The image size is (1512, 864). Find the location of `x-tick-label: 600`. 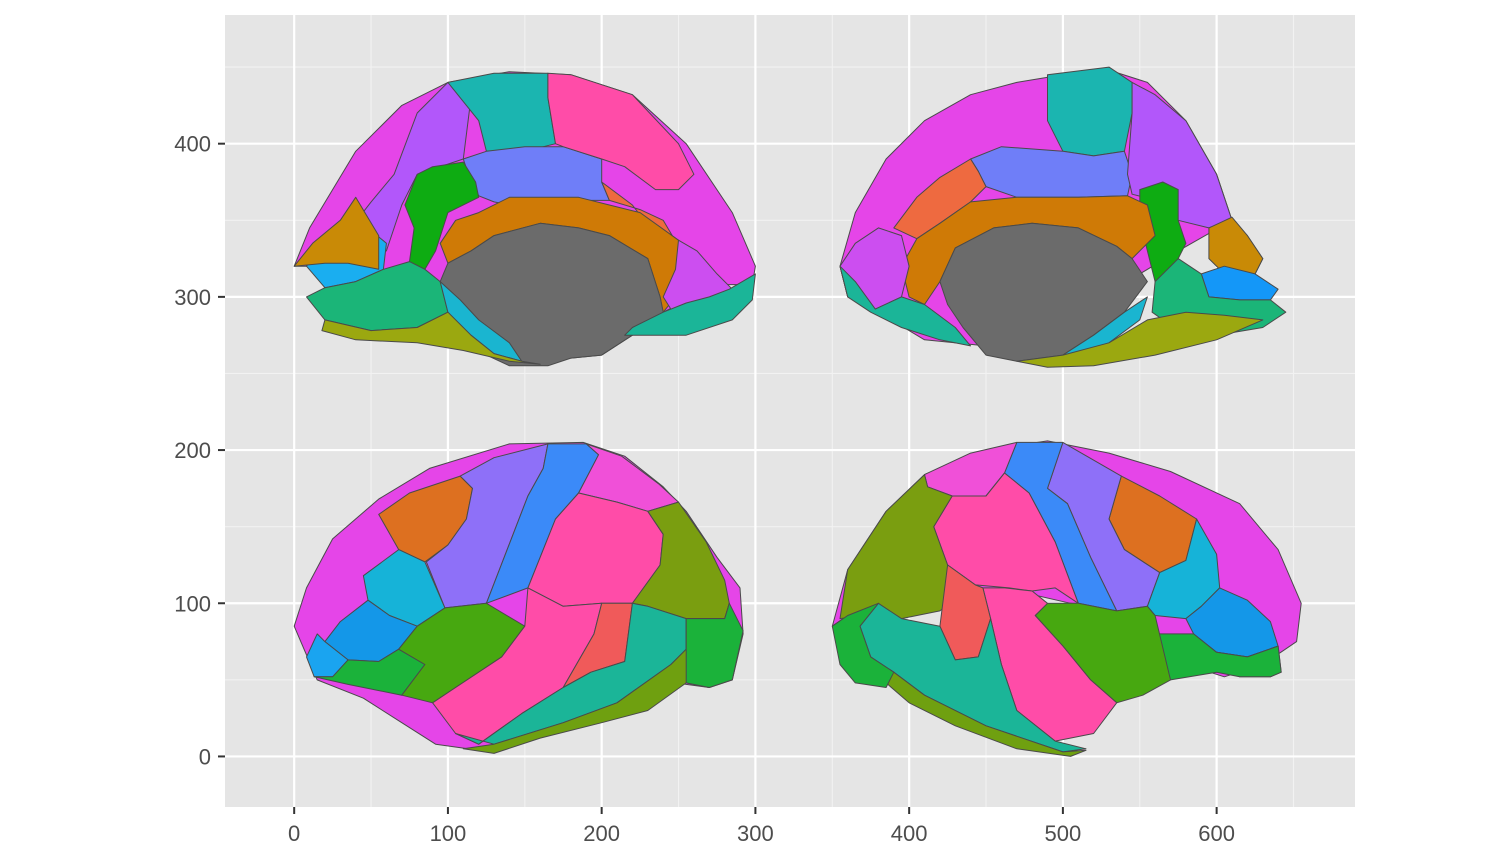

x-tick-label: 600 is located at coordinates (1216, 833).